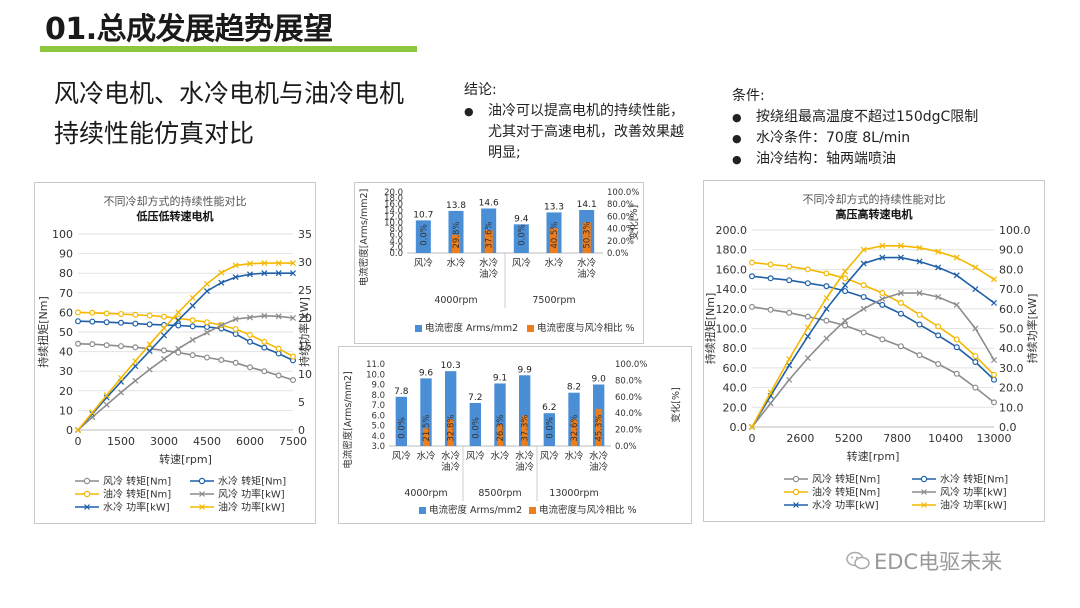 The width and height of the screenshot is (1080, 608). I want to click on legend-label: 电流密度 Arms/mm2, so click(471, 328).